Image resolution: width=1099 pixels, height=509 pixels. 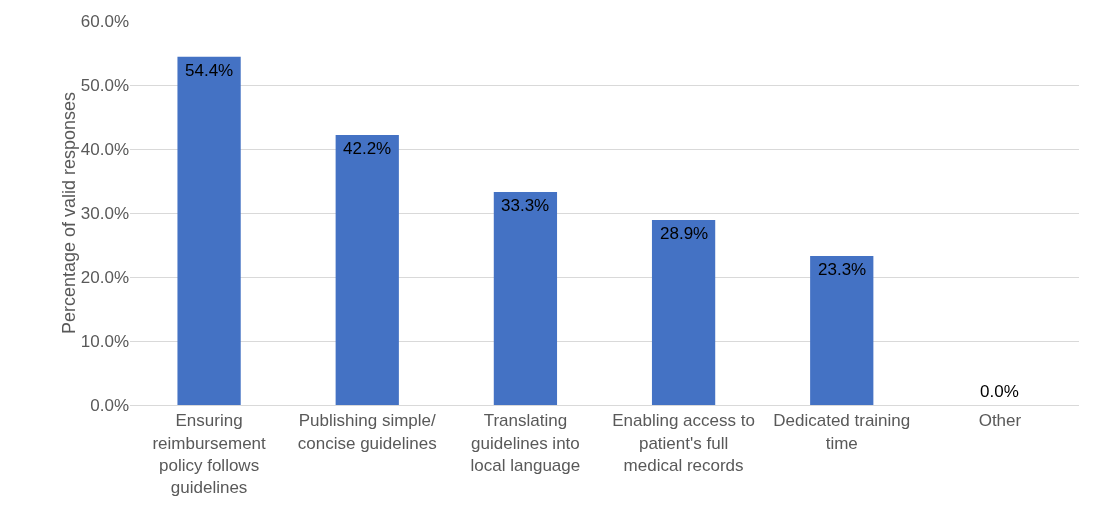 What do you see at coordinates (683, 443) in the screenshot?
I see `x-tick-label: Enabling access to patient's full medical records` at bounding box center [683, 443].